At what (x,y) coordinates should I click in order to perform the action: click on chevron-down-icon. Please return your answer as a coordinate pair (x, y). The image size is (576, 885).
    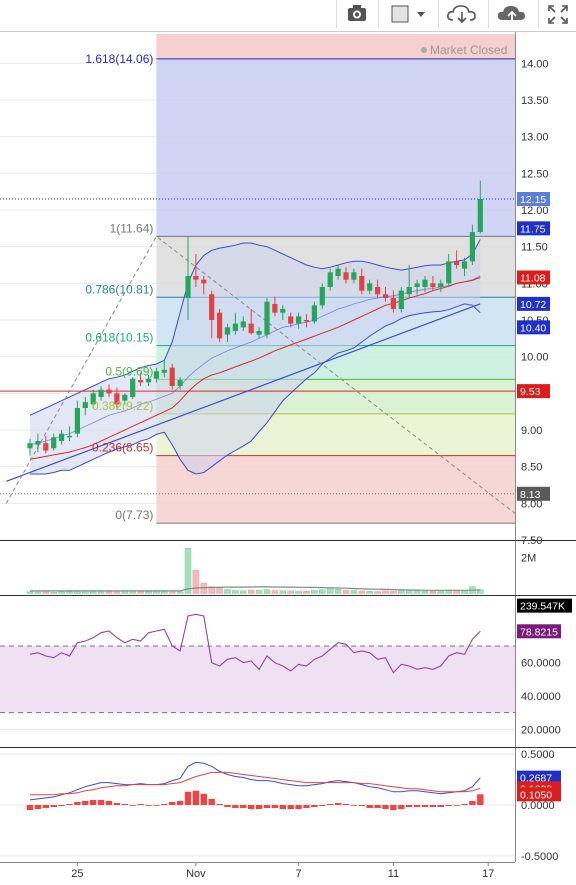
    Looking at the image, I should click on (421, 14).